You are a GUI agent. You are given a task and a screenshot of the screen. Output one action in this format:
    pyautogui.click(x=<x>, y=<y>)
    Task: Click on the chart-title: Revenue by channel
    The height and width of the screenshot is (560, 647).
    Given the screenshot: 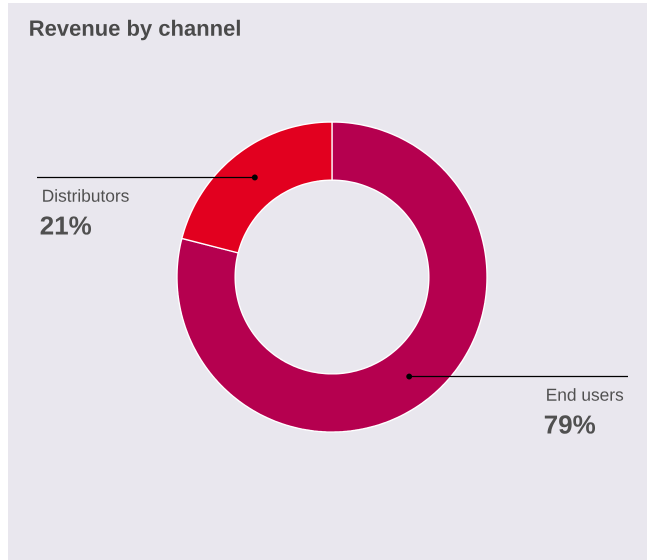 What is the action you would take?
    pyautogui.click(x=135, y=30)
    